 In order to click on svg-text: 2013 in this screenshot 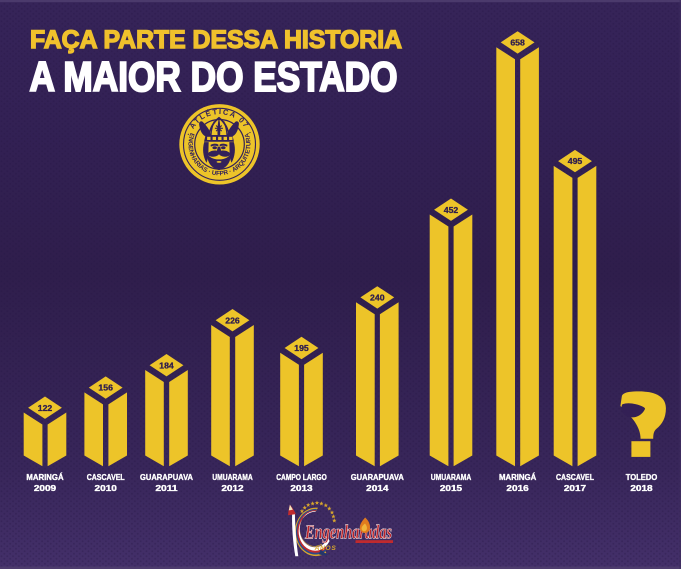, I will do `click(301, 488)`.